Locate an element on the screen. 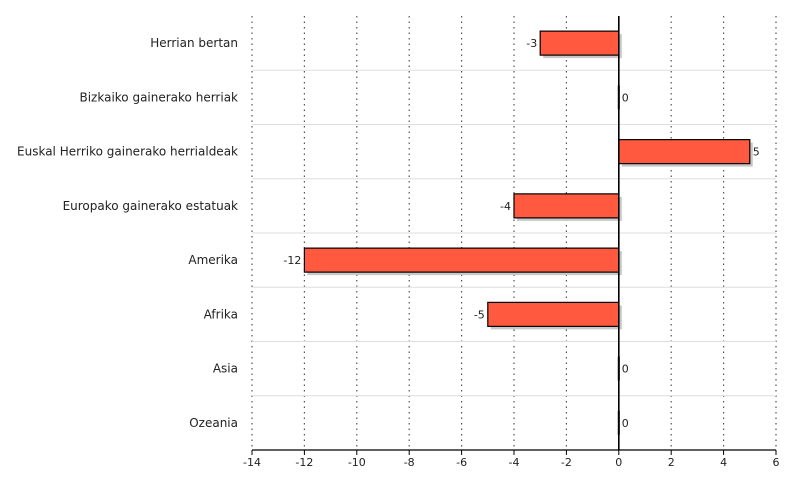 The image size is (800, 500). value-label-3: -4 is located at coordinates (505, 206).